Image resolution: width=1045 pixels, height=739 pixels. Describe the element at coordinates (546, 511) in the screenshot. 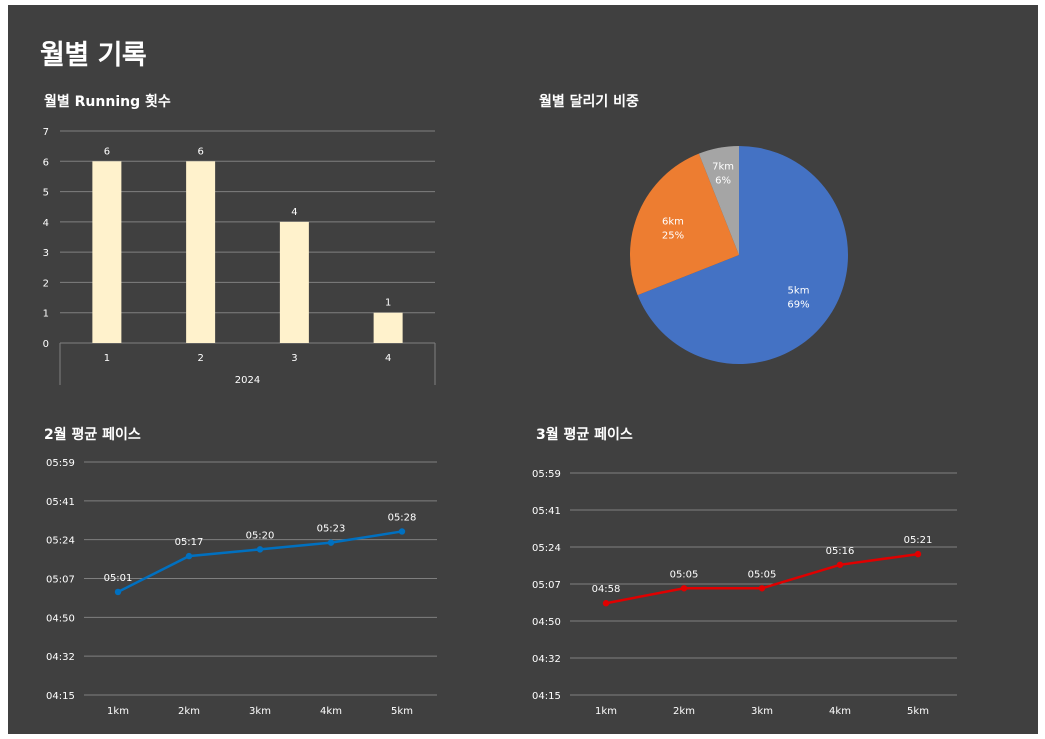

I see `mar-ytick-label: 05:41` at that location.